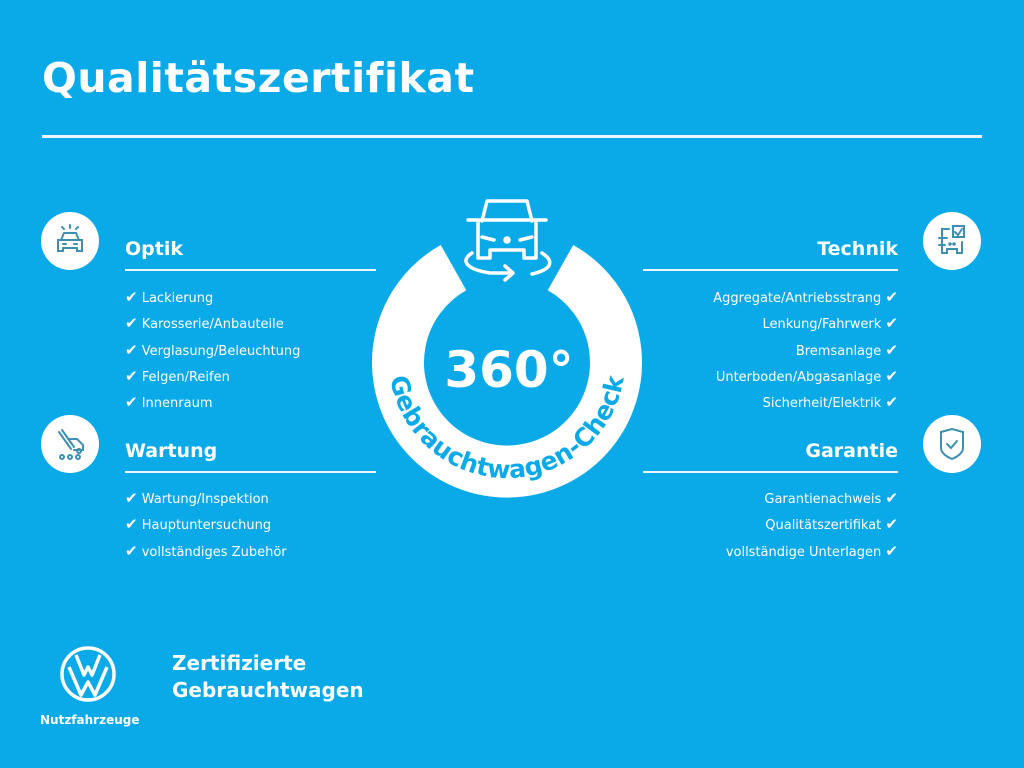  What do you see at coordinates (197, 498) in the screenshot?
I see `list-item: ✔ Wartung/Inspektion` at bounding box center [197, 498].